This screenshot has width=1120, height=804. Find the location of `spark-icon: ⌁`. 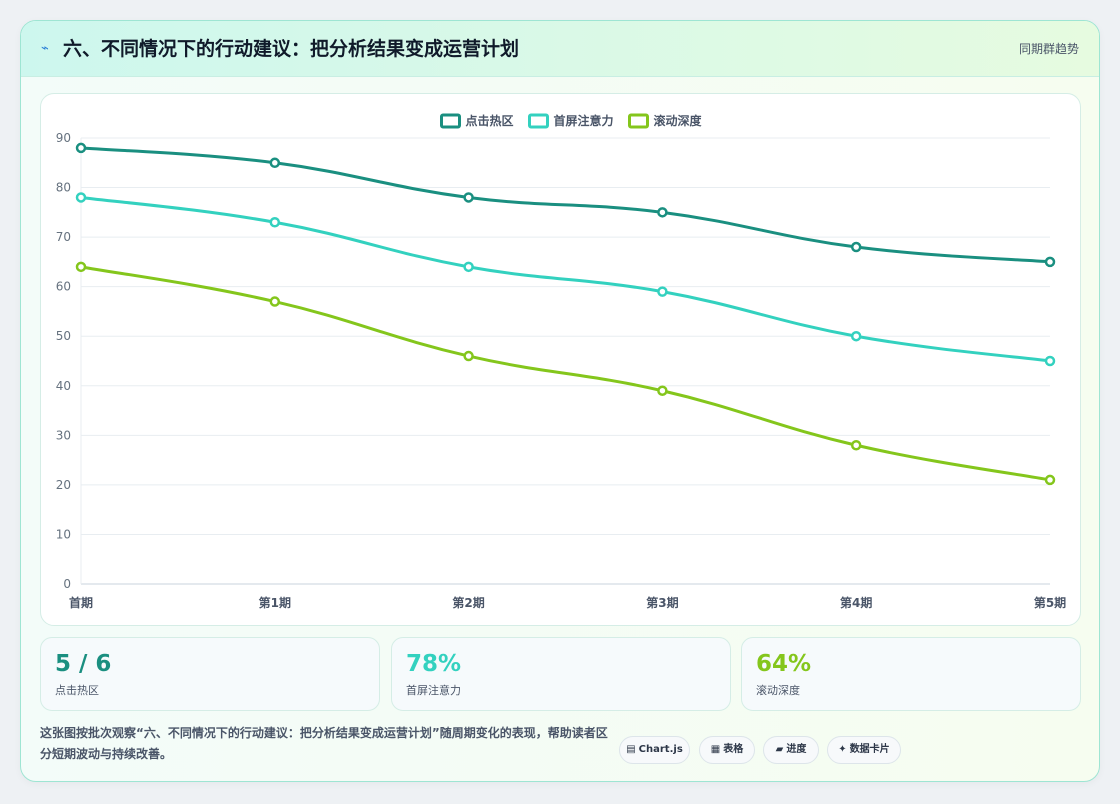

spark-icon: ⌁ is located at coordinates (45, 48).